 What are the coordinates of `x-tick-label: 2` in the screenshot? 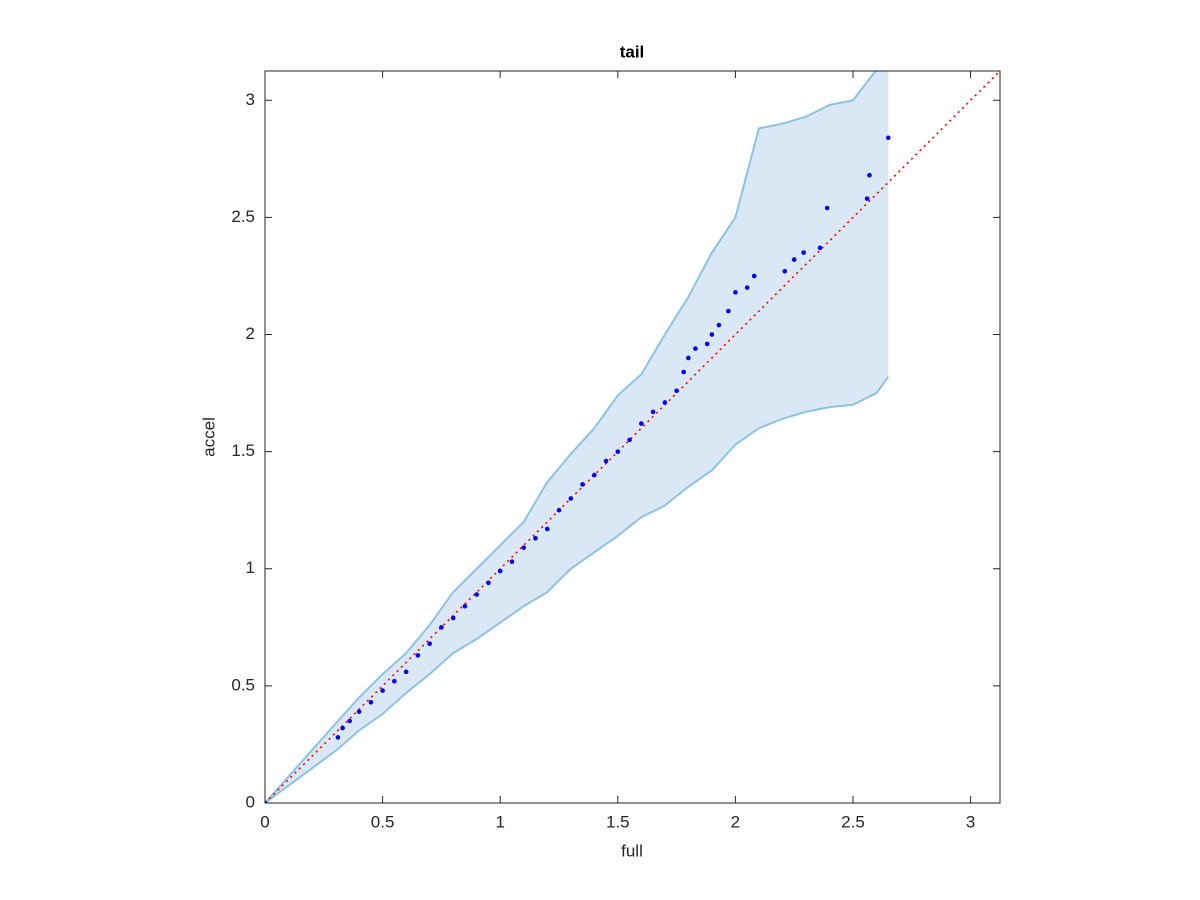 It's located at (735, 821).